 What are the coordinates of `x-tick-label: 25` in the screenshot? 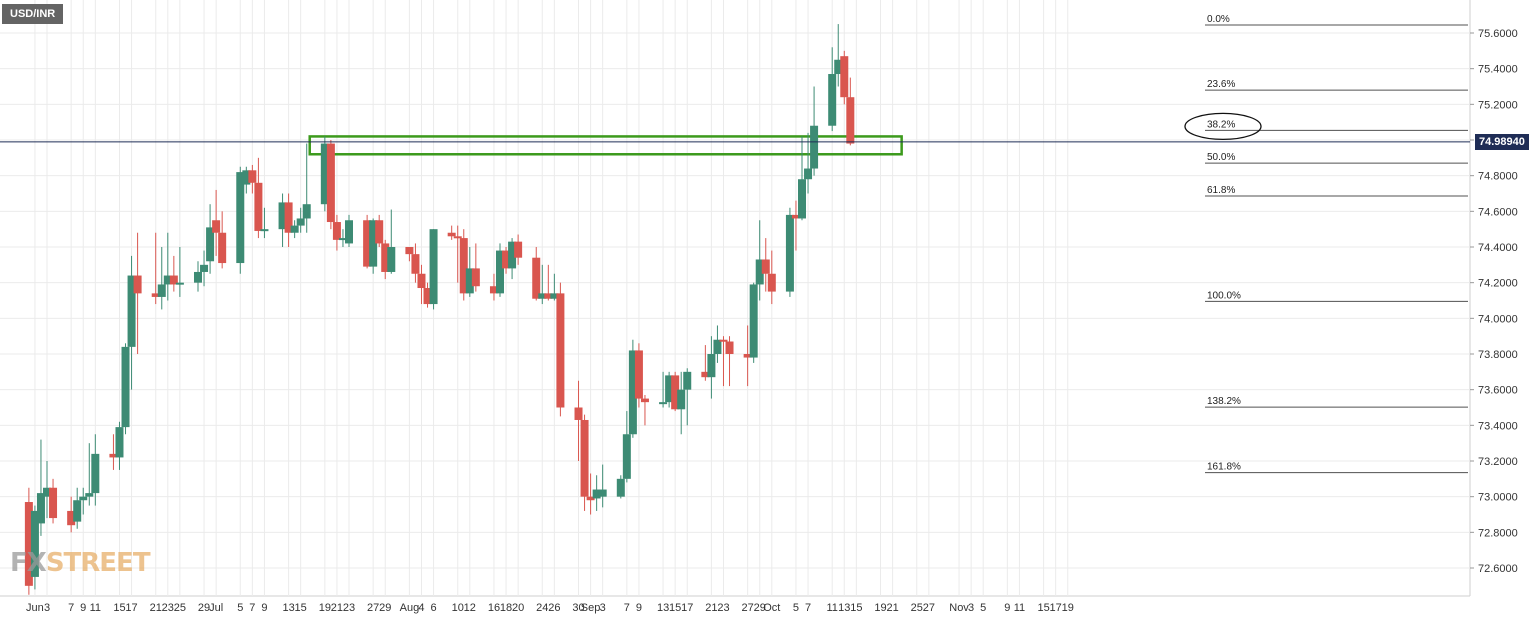 It's located at (917, 608).